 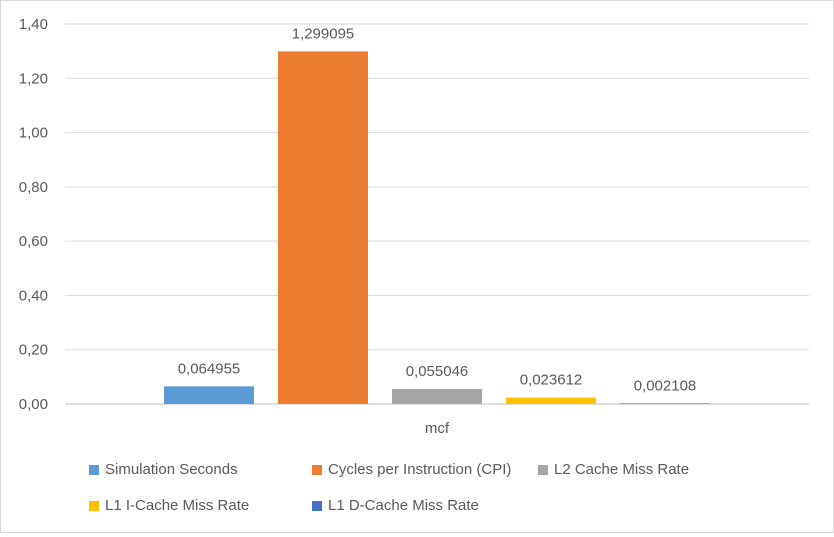 I want to click on y-tick-label: 1,40, so click(x=33, y=24).